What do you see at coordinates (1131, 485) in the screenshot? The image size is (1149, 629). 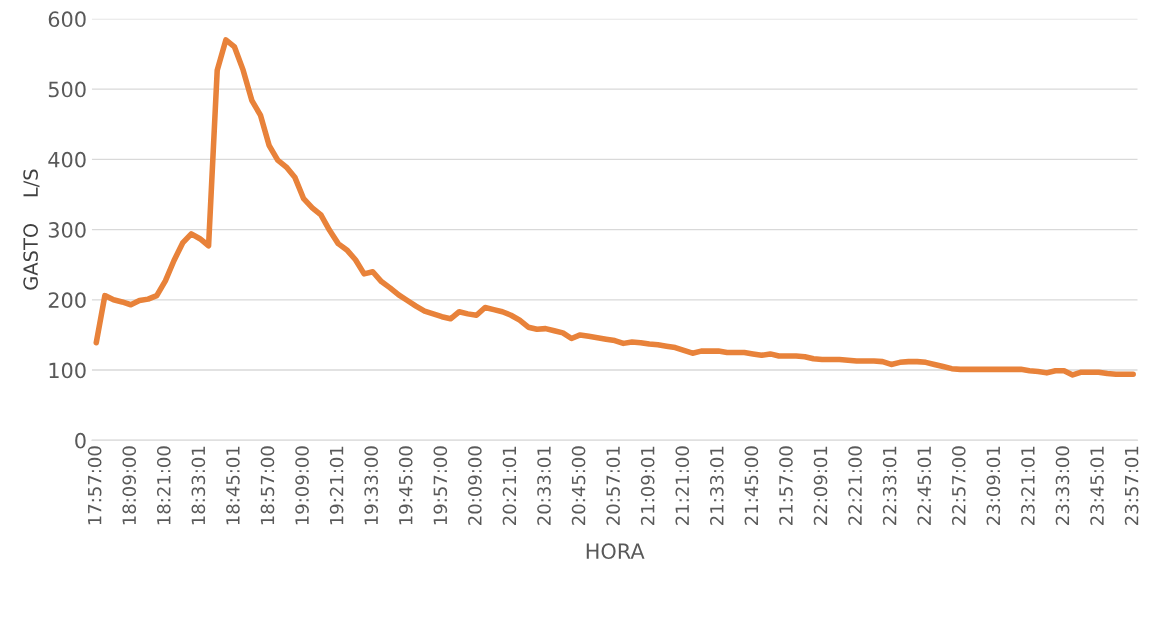 I see `x-tick-label: 23:57:01` at bounding box center [1131, 485].